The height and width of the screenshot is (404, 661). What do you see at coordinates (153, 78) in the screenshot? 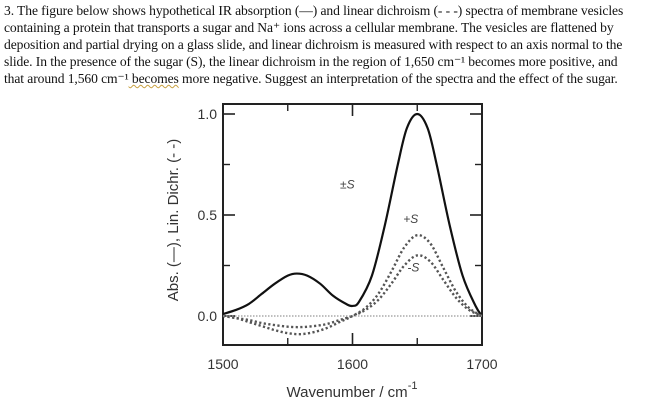
I see `spellcheck-underline: becomes` at bounding box center [153, 78].